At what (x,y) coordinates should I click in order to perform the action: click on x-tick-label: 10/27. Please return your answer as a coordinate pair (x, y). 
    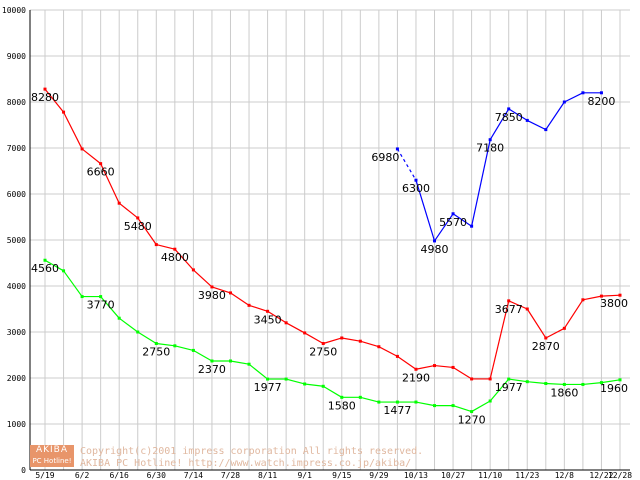
    Looking at the image, I should click on (453, 475).